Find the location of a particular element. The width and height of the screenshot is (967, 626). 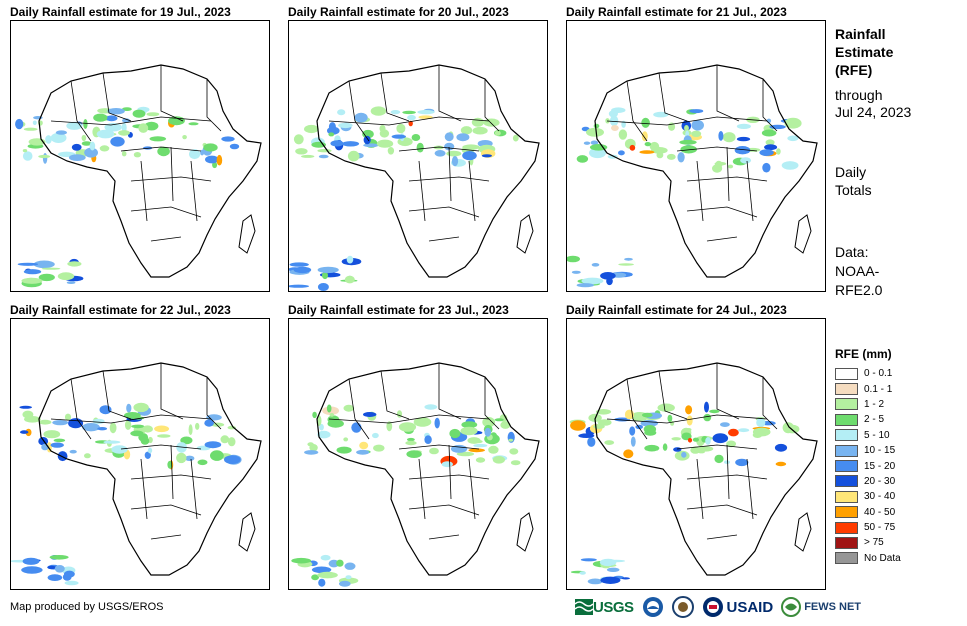

africa-coastline is located at coordinates (150, 469).